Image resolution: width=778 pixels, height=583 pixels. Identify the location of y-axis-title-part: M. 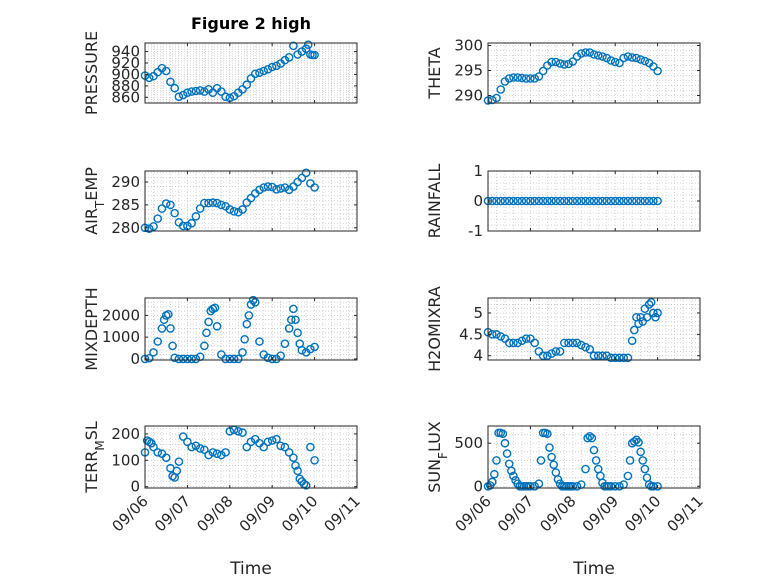
(100, 445).